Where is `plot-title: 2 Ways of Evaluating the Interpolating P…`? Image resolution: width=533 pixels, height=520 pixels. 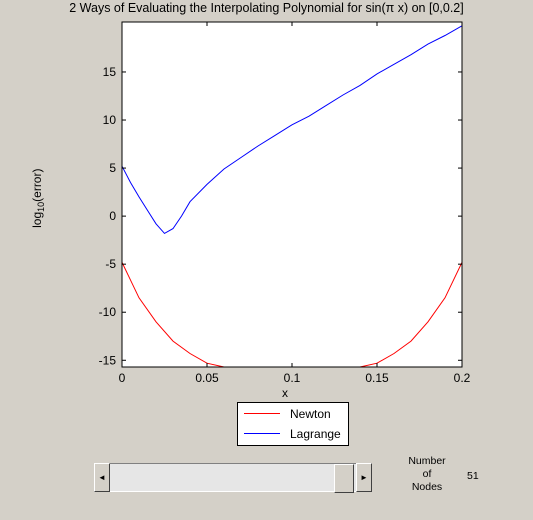
plot-title: 2 Ways of Evaluating the Interpolating P… is located at coordinates (266, 8).